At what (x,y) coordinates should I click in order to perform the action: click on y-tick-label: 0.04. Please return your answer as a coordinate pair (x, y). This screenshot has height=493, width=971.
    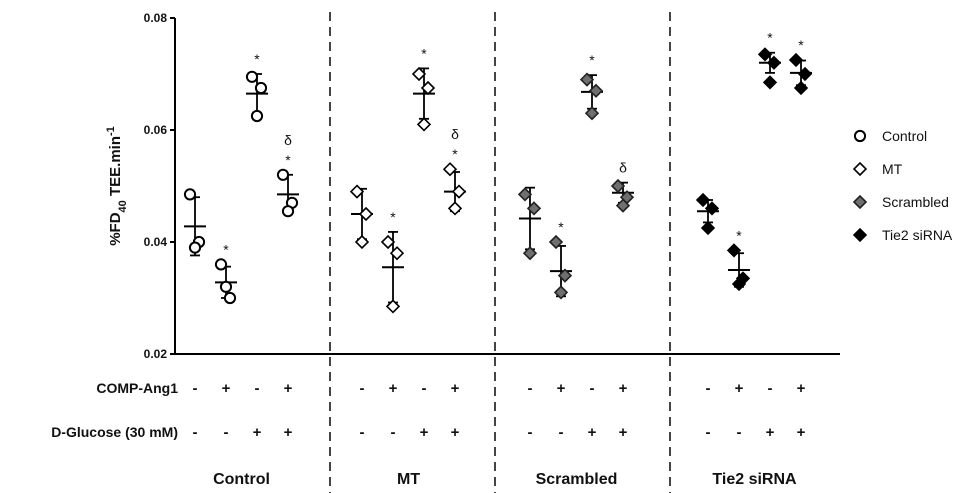
    Looking at the image, I should click on (156, 242).